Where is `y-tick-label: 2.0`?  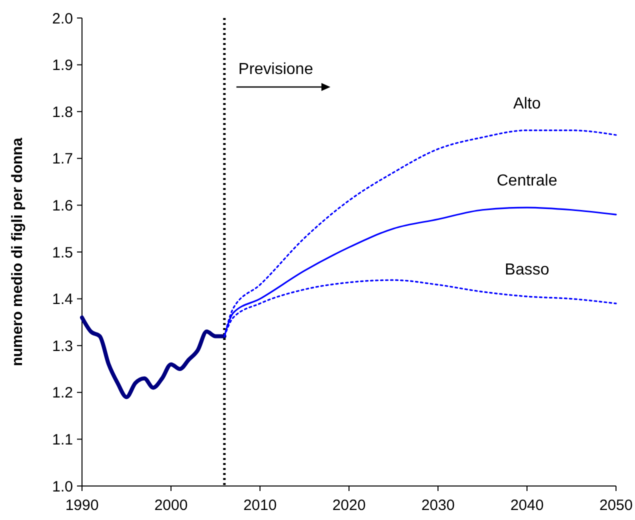 y-tick-label: 2.0 is located at coordinates (62, 19).